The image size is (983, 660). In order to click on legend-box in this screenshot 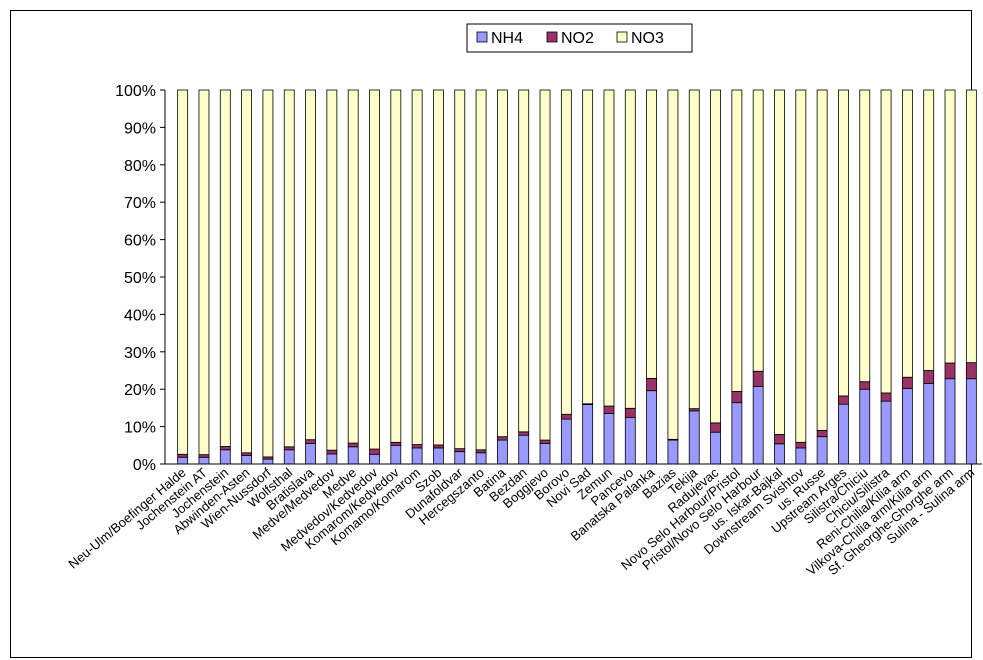, I will do `click(579, 38)`.